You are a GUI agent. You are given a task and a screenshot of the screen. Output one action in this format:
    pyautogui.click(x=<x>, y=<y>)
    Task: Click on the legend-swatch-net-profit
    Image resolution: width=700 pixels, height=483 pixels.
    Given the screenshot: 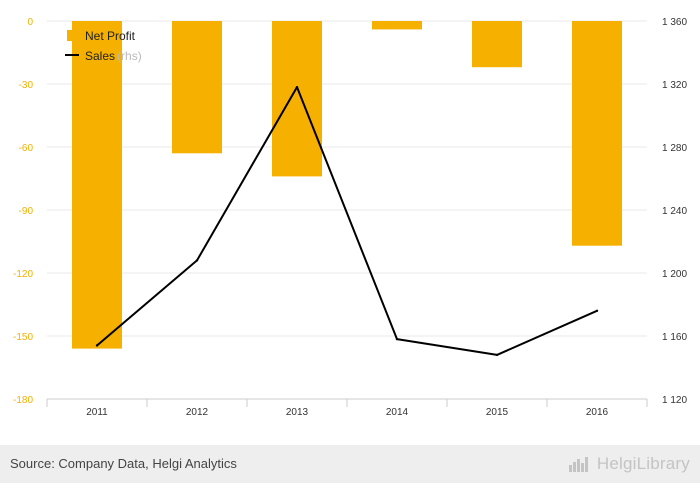 What is the action you would take?
    pyautogui.click(x=71, y=35)
    